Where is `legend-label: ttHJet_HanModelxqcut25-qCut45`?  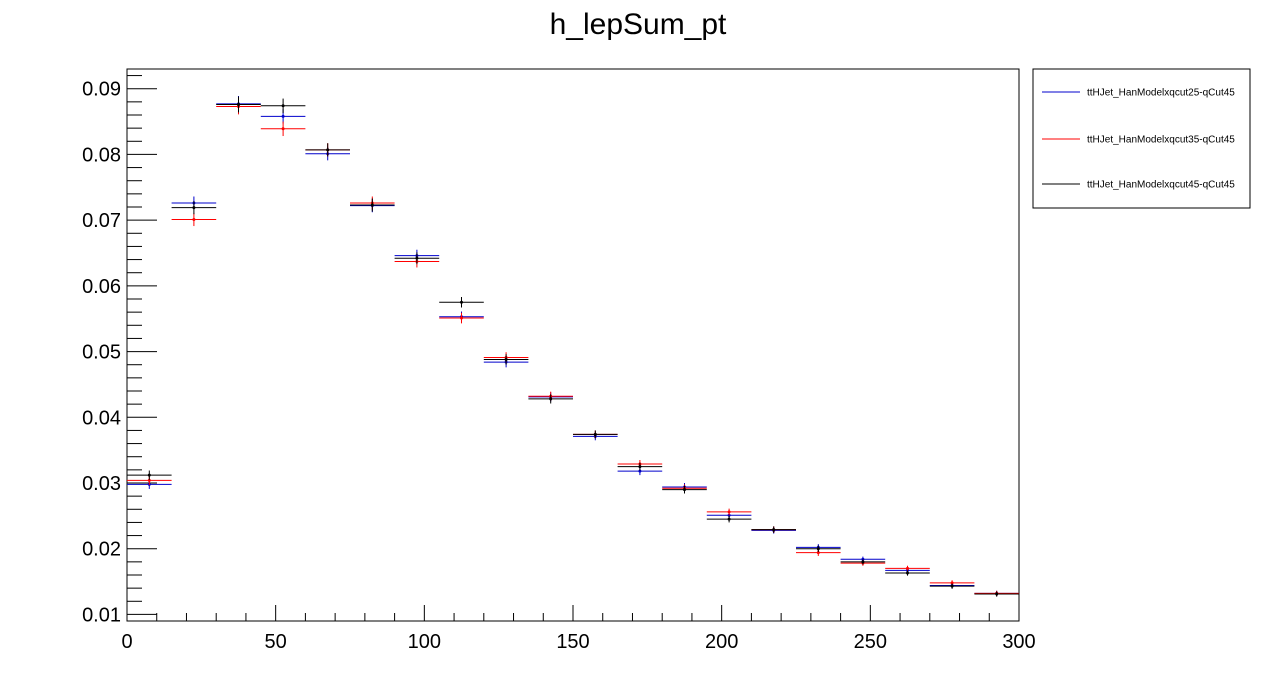
legend-label: ttHJet_HanModelxqcut25-qCut45 is located at coordinates (1161, 93).